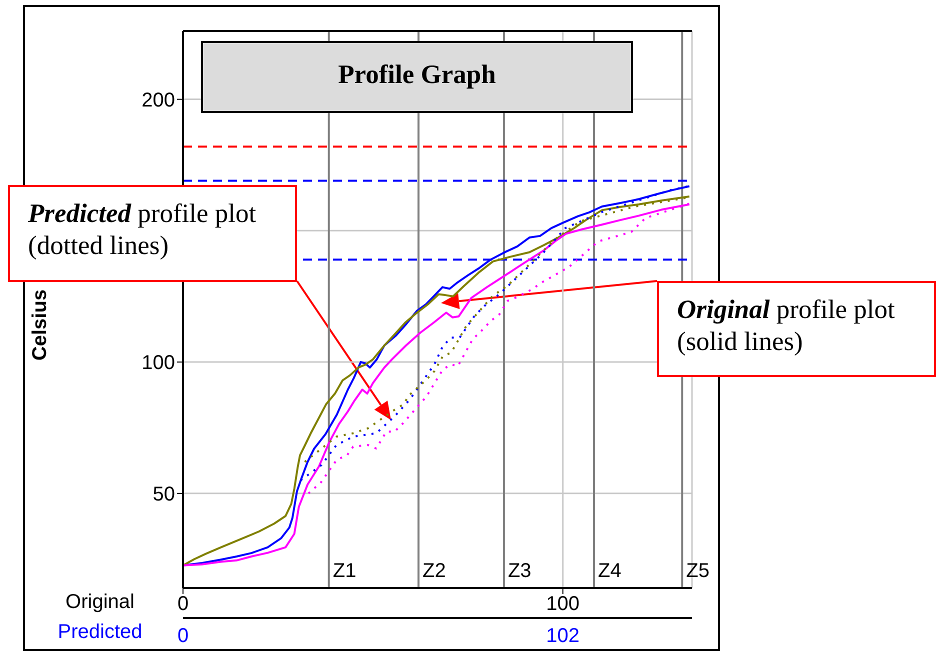 This screenshot has width=937, height=652. What do you see at coordinates (344, 571) in the screenshot?
I see `ref-line-label: Z1` at bounding box center [344, 571].